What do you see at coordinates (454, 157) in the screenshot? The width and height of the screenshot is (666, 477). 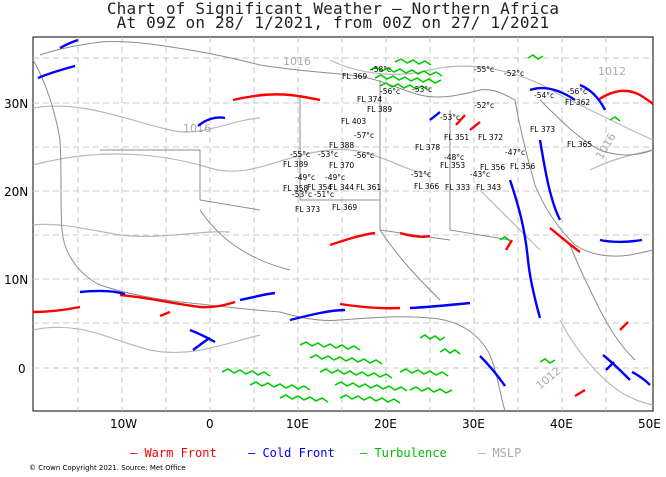 I see `trop-temp: -48°c` at bounding box center [454, 157].